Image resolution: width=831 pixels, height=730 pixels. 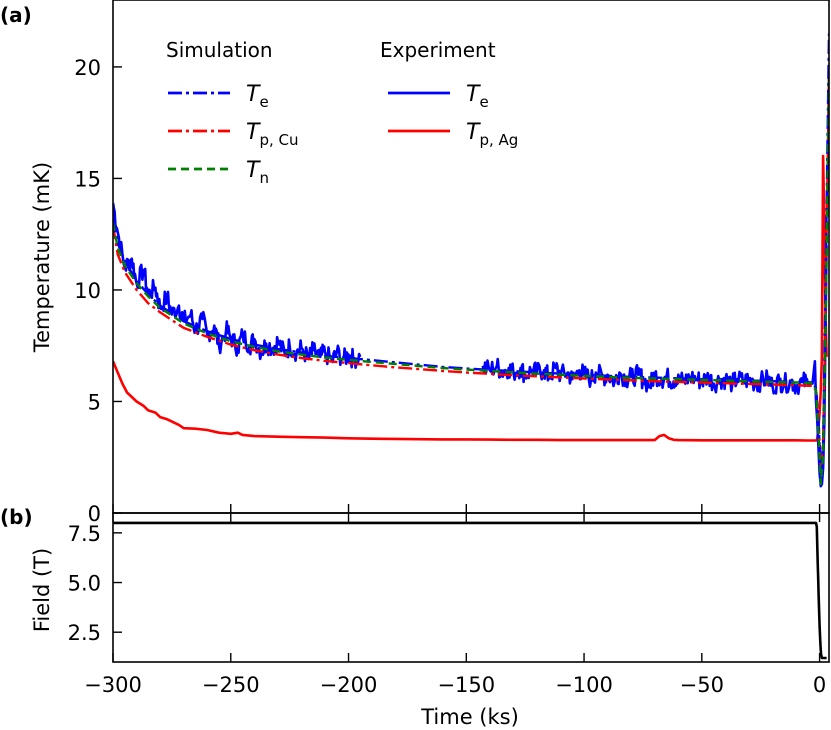 I want to click on y-tick-label-a-3: 15, so click(x=87, y=179).